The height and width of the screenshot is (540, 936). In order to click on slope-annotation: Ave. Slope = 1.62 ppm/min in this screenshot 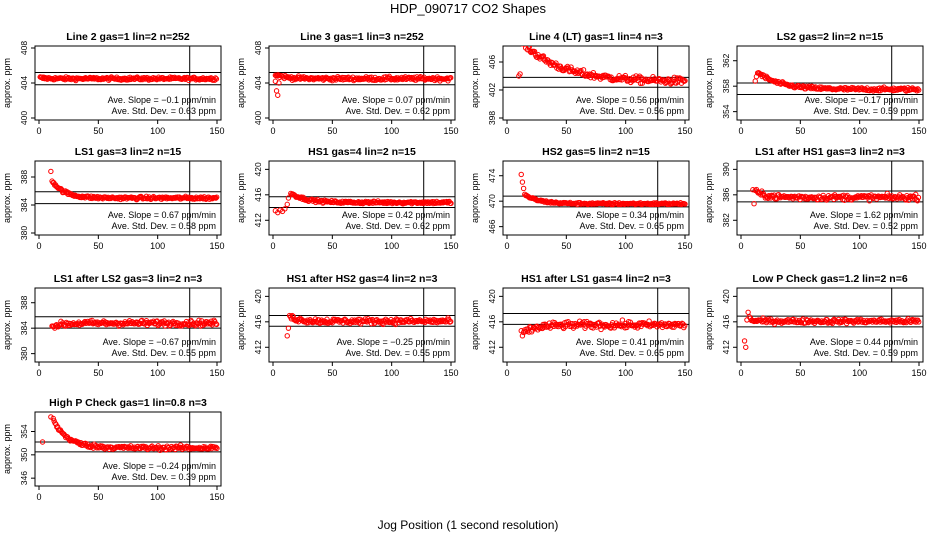, I will do `click(864, 215)`.